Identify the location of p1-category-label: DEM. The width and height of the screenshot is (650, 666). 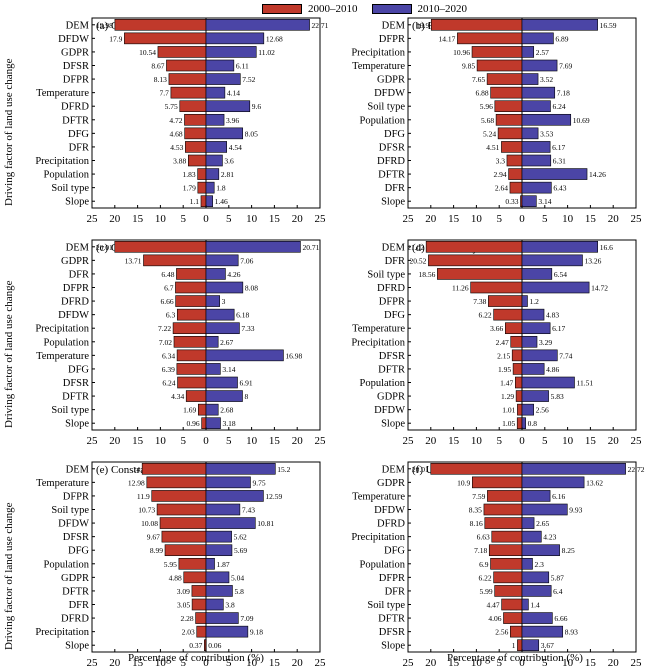
(78, 25).